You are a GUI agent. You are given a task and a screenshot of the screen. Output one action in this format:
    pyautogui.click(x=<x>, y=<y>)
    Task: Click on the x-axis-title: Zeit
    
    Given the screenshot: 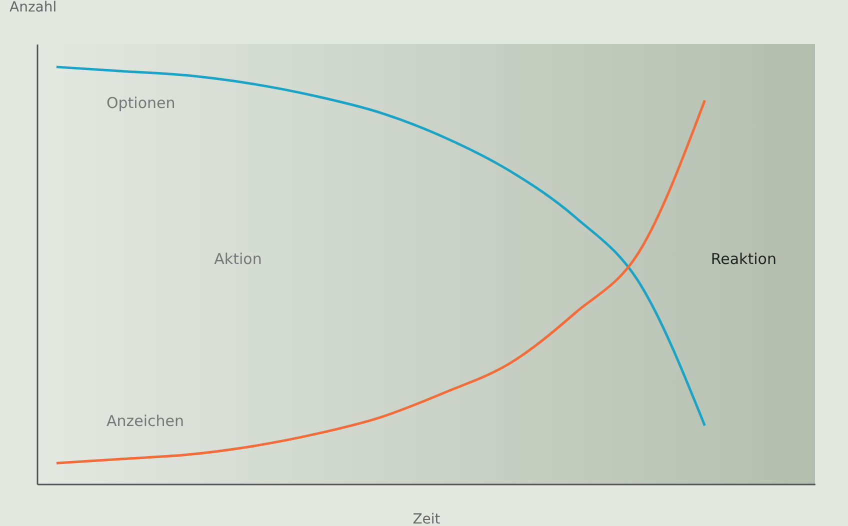 What is the action you would take?
    pyautogui.click(x=426, y=519)
    